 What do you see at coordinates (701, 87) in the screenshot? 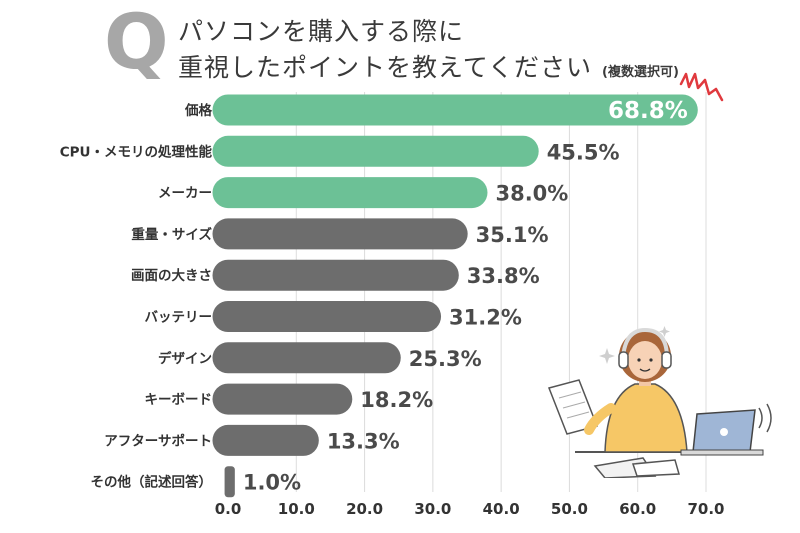
I see `emphasis-mark-icon` at bounding box center [701, 87].